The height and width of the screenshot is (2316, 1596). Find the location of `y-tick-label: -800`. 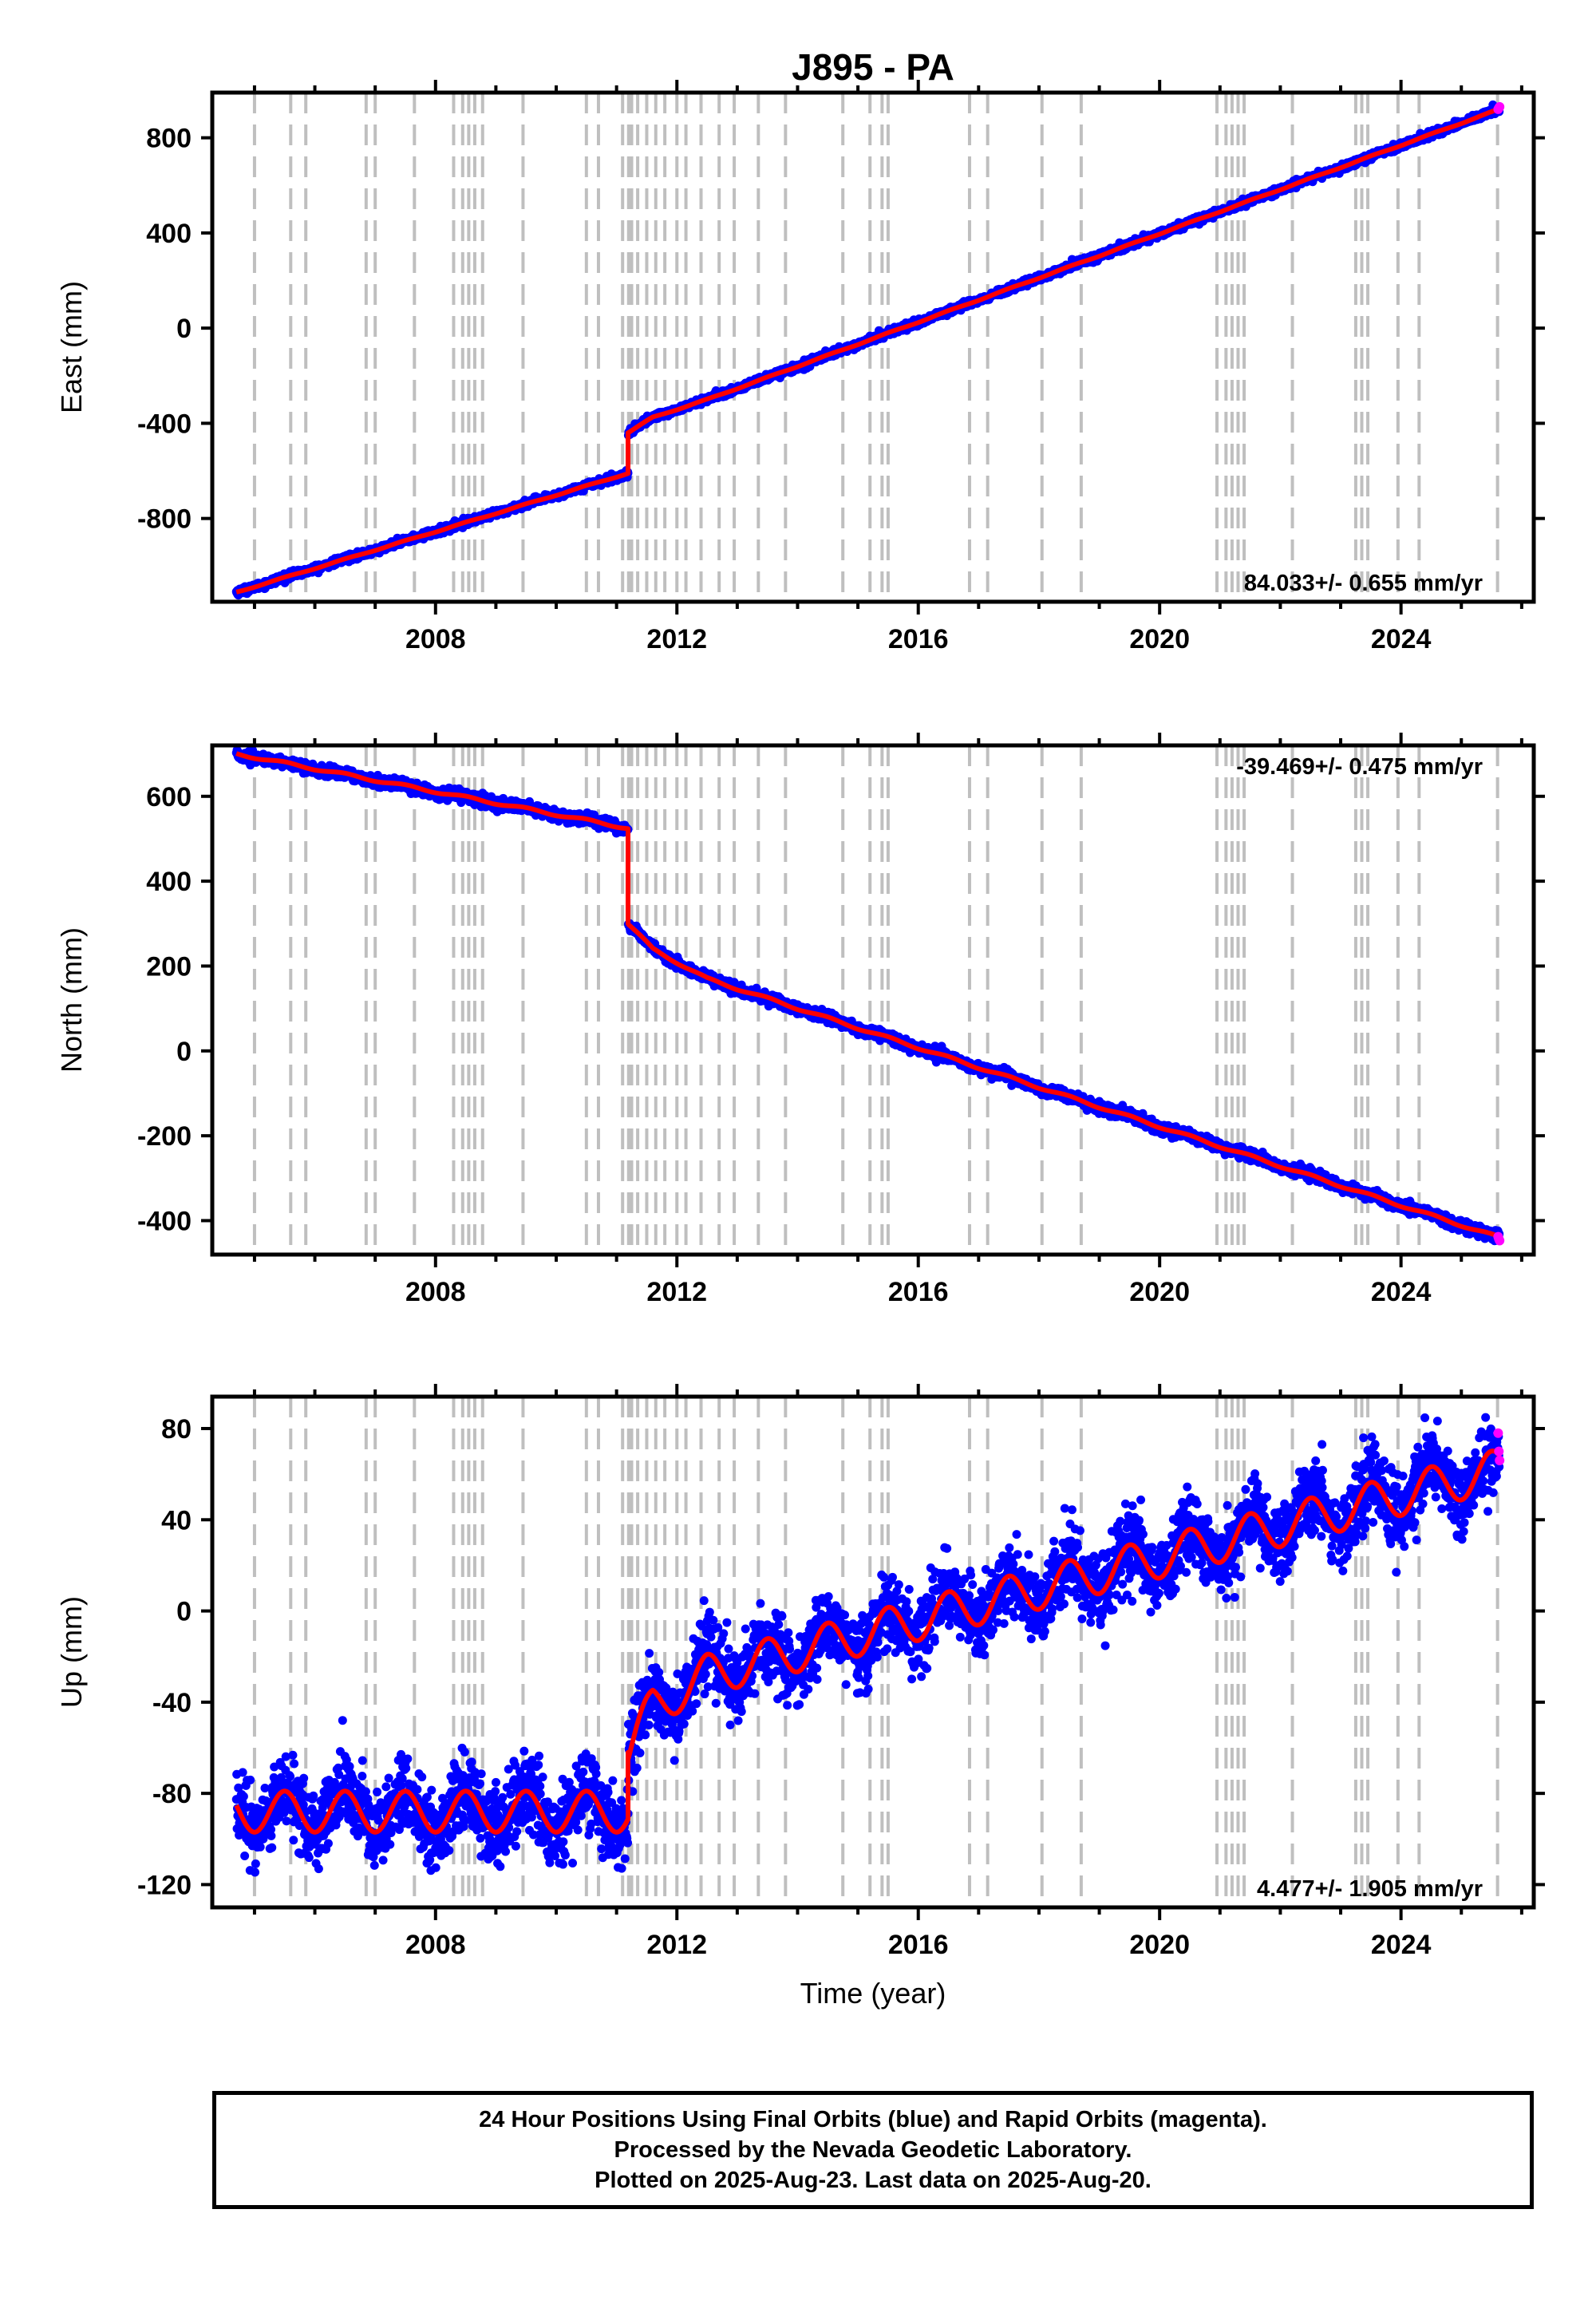

y-tick-label: -800 is located at coordinates (164, 519).